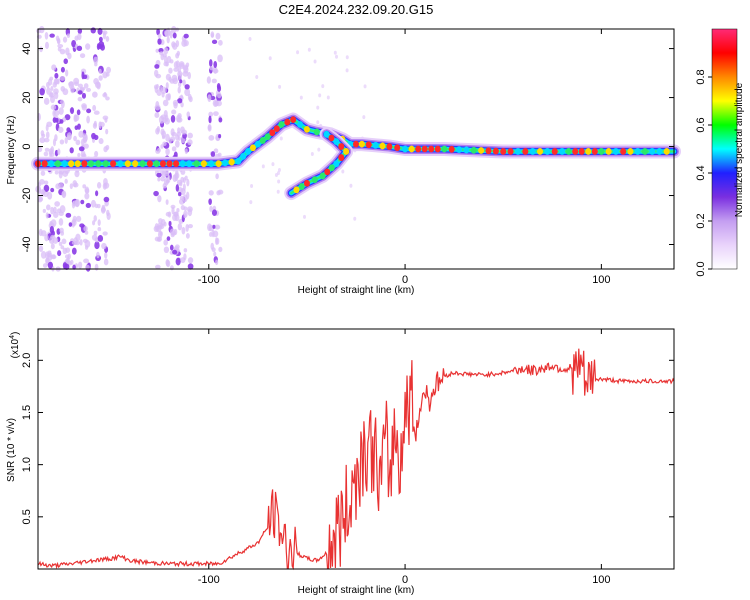 This screenshot has height=600, width=750. Describe the element at coordinates (27, 464) in the screenshot. I see `y-tick-label: 1.0` at that location.